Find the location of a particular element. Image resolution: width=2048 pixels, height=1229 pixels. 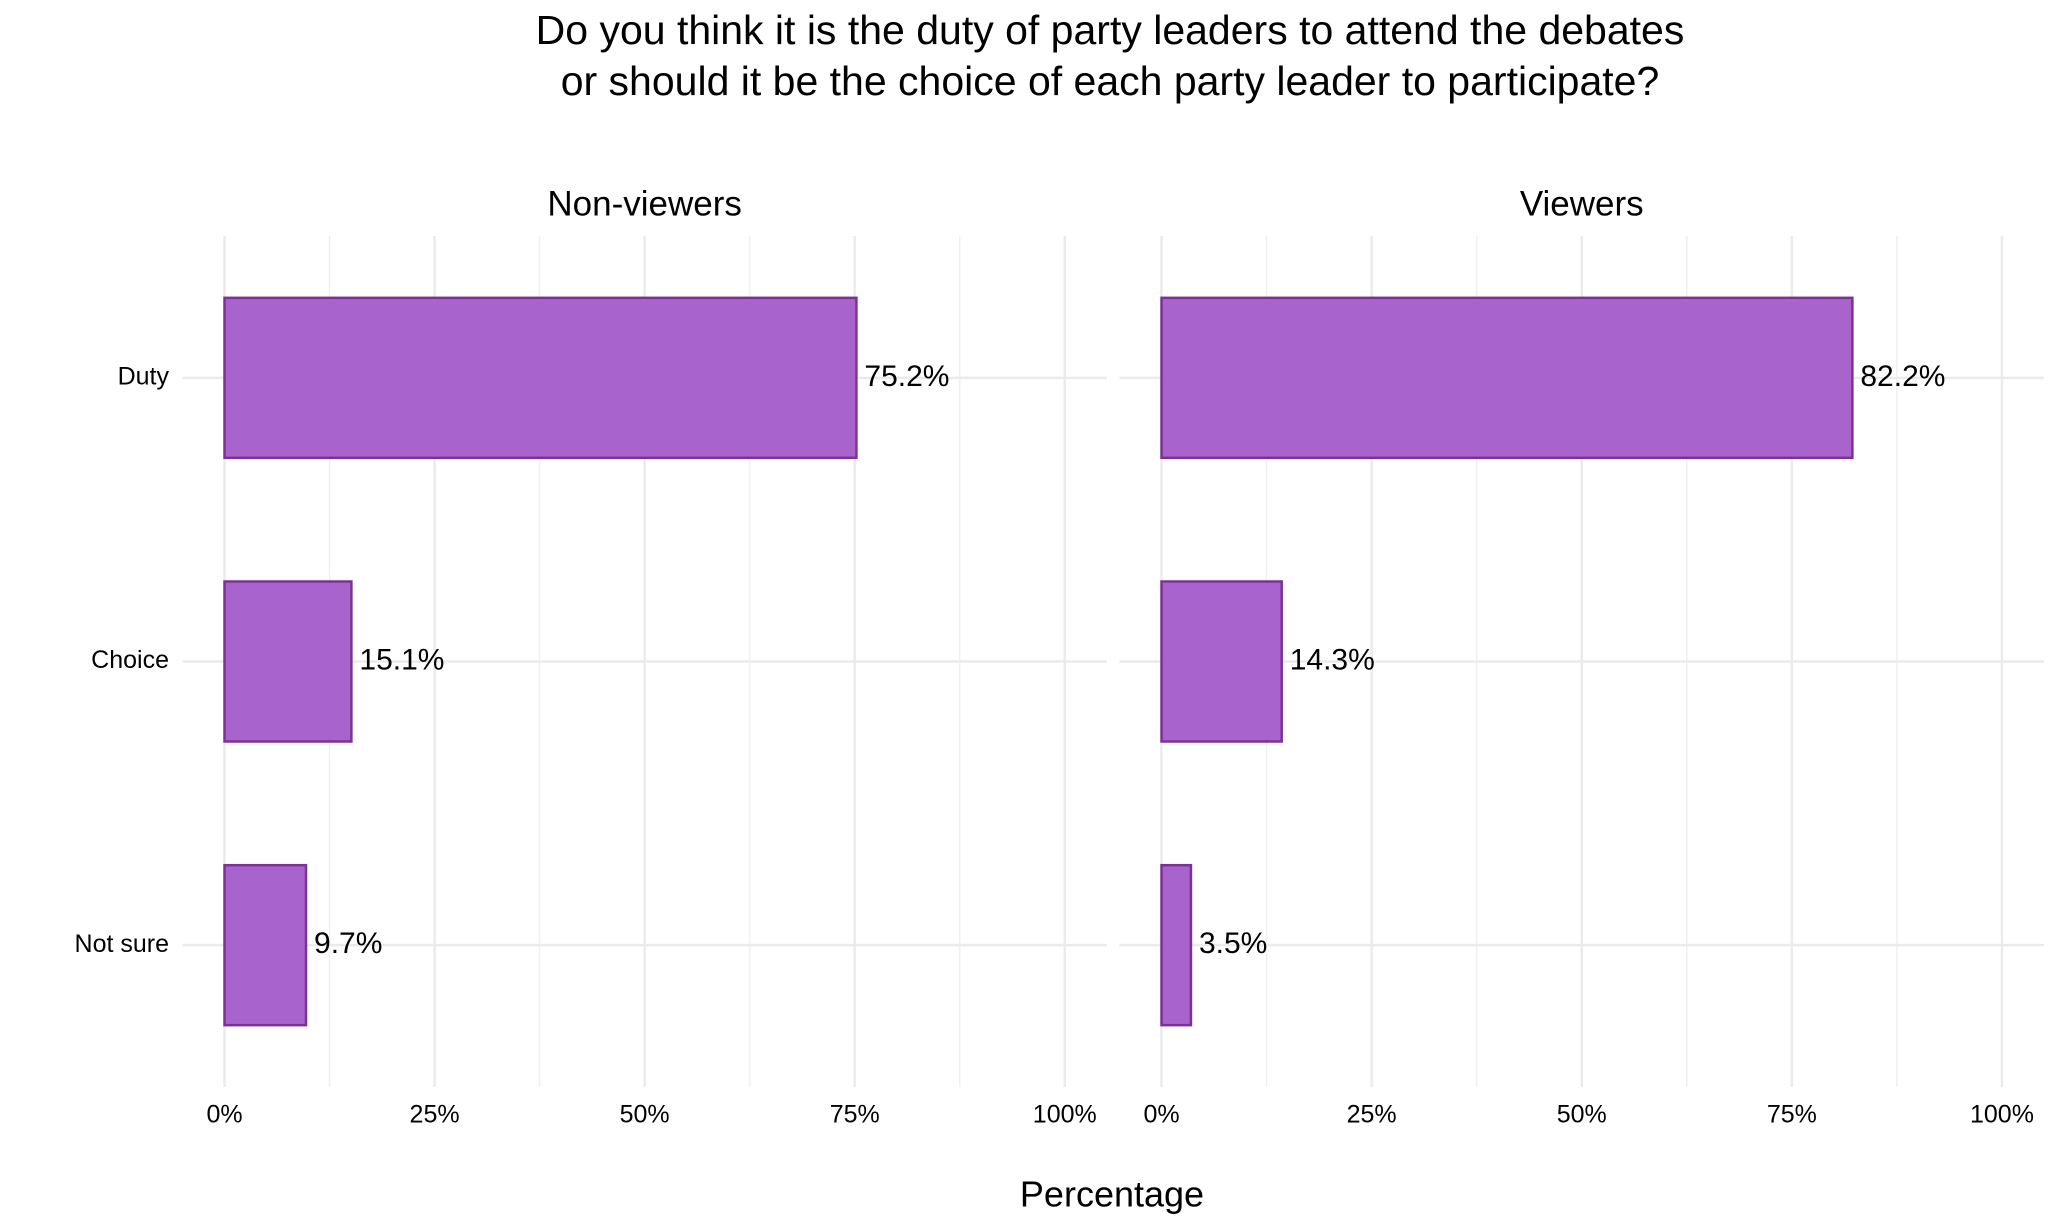

value-label: 14.3% is located at coordinates (1332, 659).